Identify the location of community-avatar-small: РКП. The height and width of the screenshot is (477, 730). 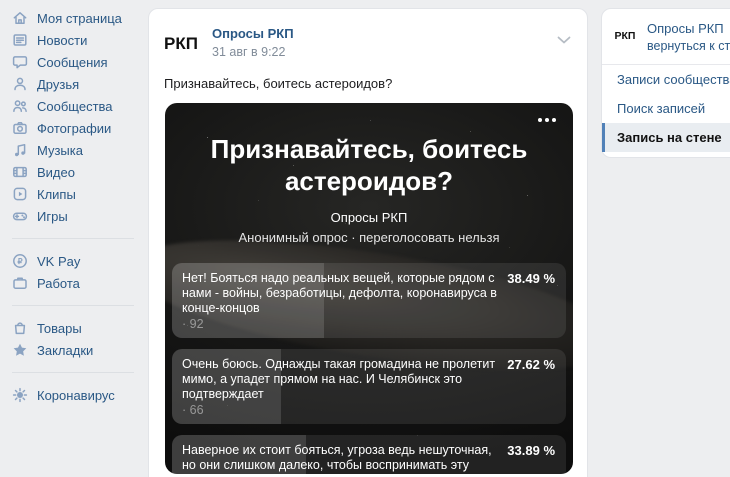
(625, 36).